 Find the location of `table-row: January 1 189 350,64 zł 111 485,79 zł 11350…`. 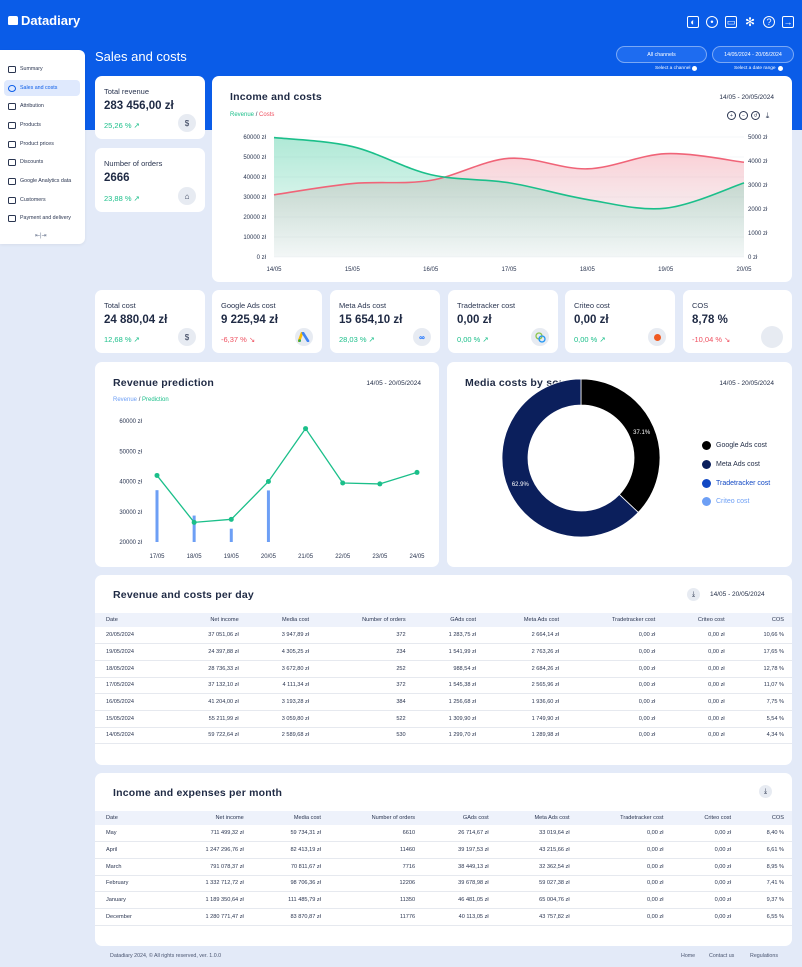

table-row: January 1 189 350,64 zł 111 485,79 zł 11350… is located at coordinates (443, 900).